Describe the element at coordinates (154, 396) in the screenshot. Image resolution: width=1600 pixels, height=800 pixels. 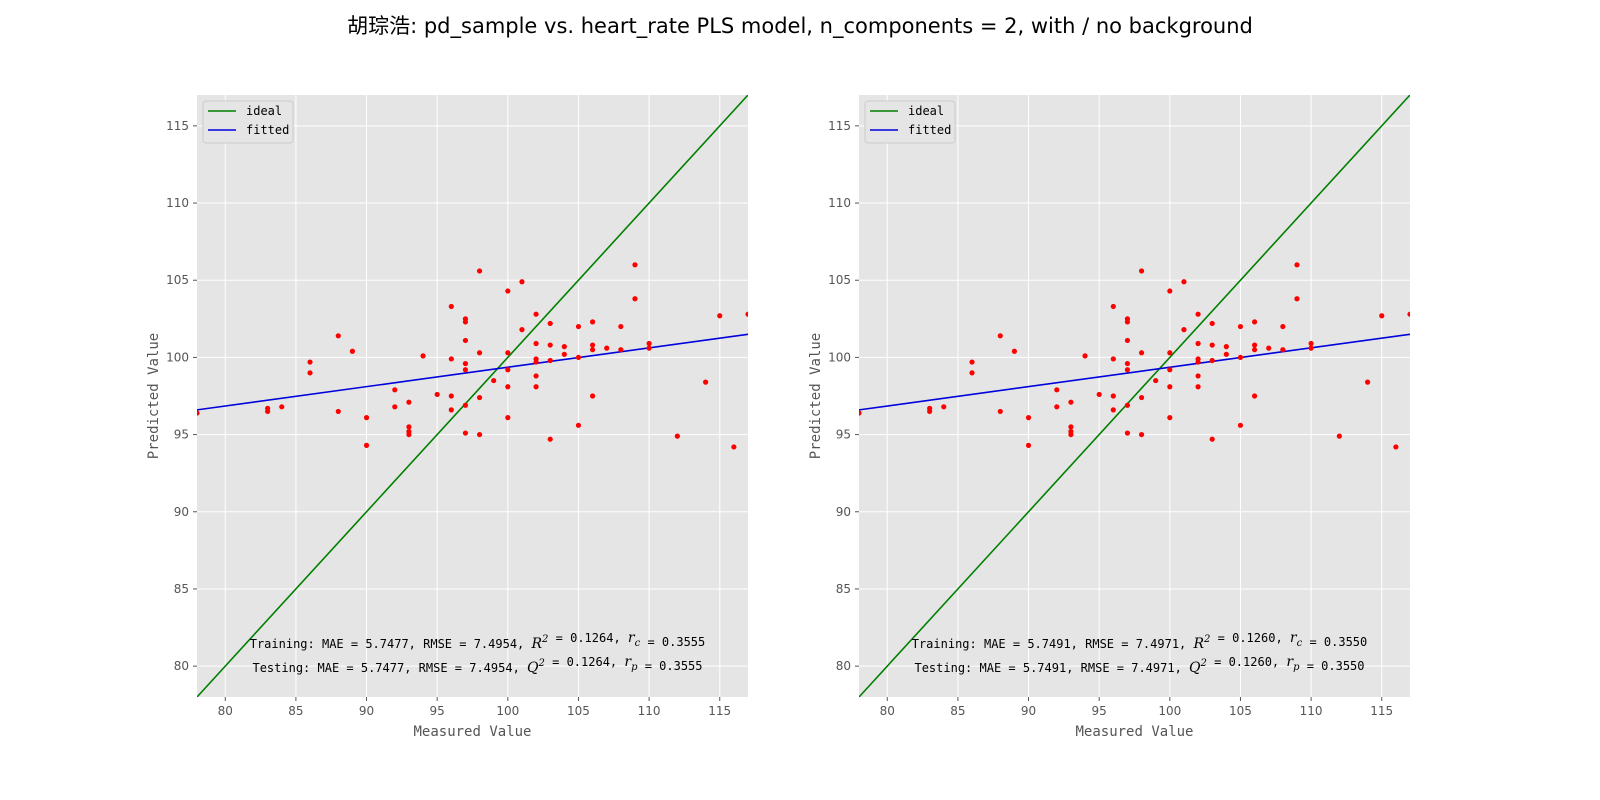
I see `y-axis-label: Predicted Value` at that location.